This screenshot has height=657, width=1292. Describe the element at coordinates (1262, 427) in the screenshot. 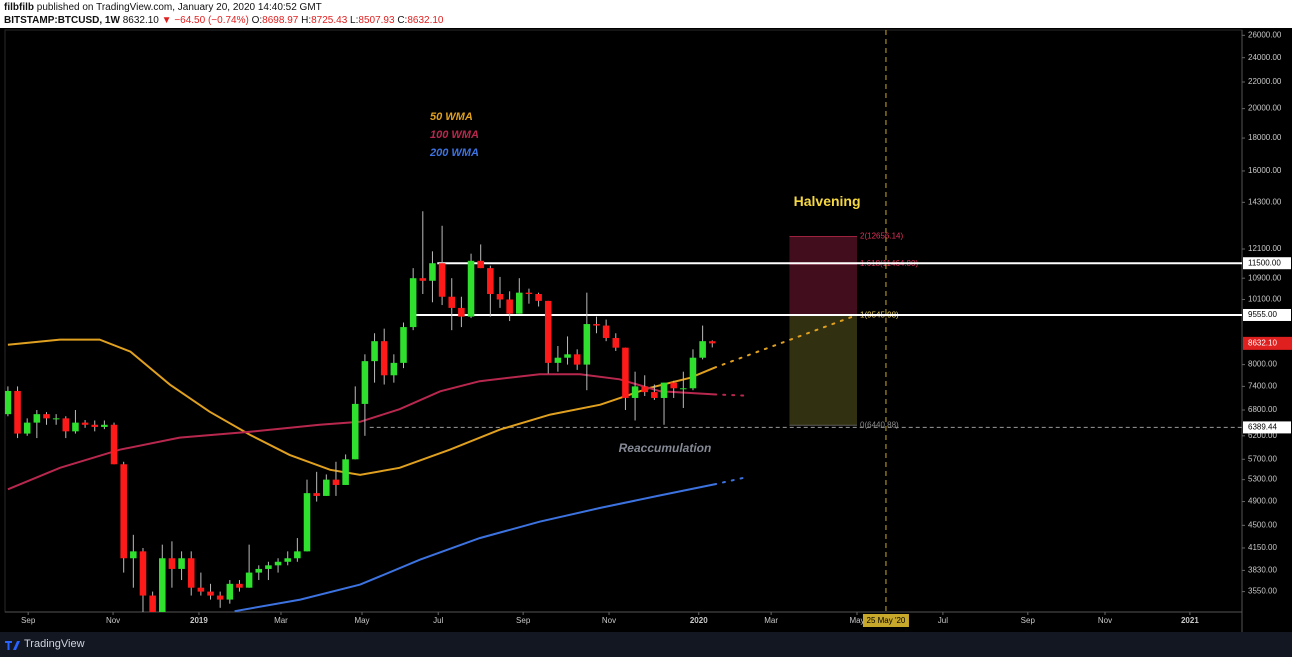

I see `level-tag-label: 6389.44` at that location.